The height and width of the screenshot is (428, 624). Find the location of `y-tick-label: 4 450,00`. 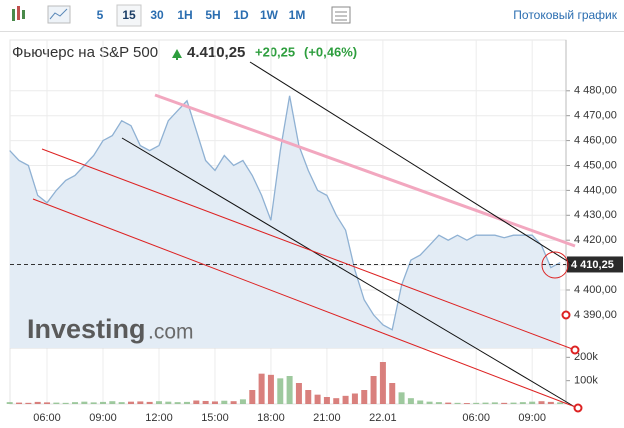

y-tick-label: 4 450,00 is located at coordinates (595, 165).